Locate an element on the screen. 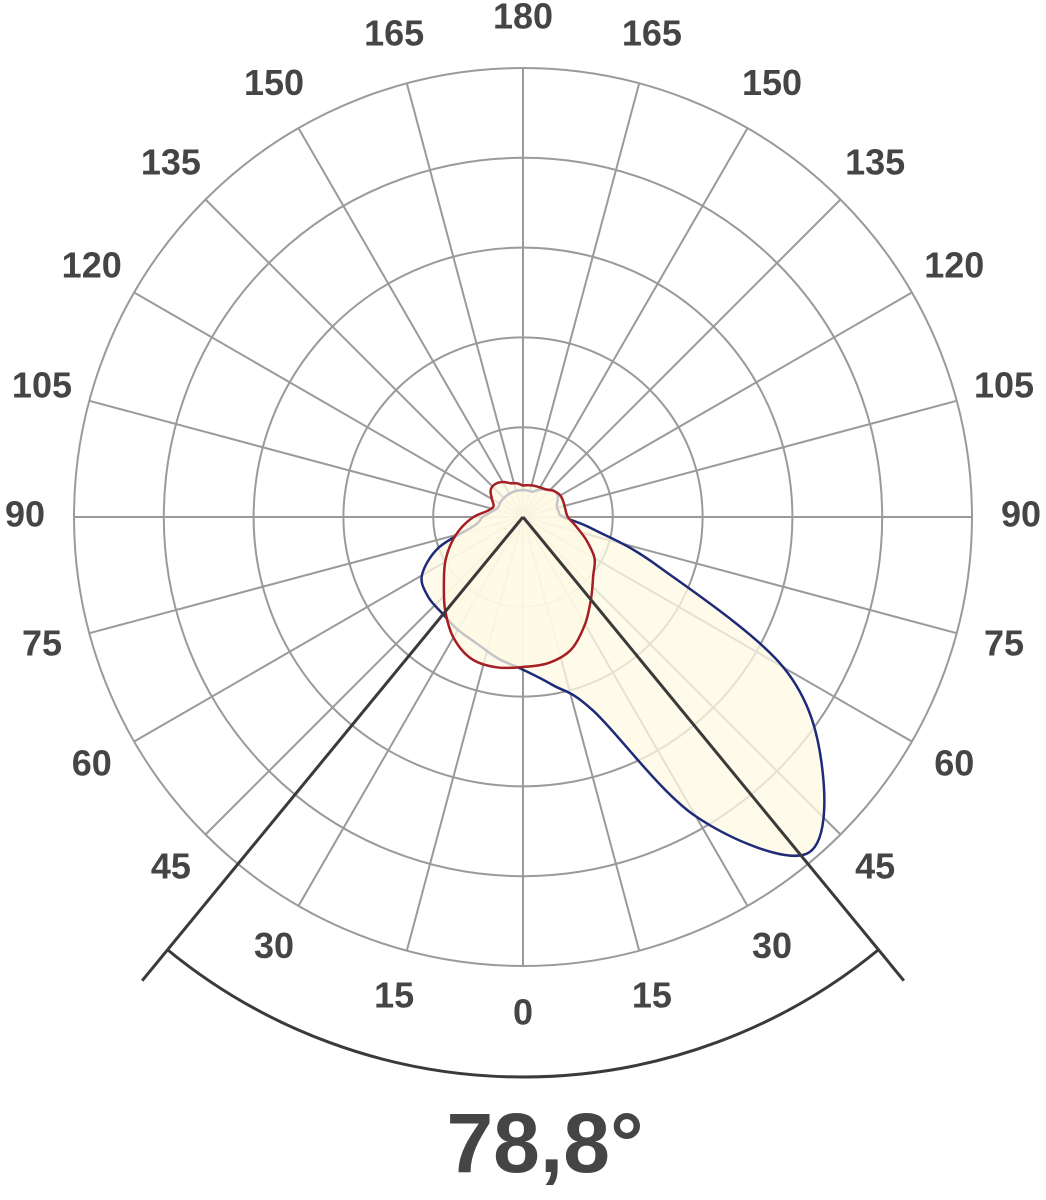 This screenshot has height=1200, width=1046. angle-tick-label: 0 is located at coordinates (523, 1012).